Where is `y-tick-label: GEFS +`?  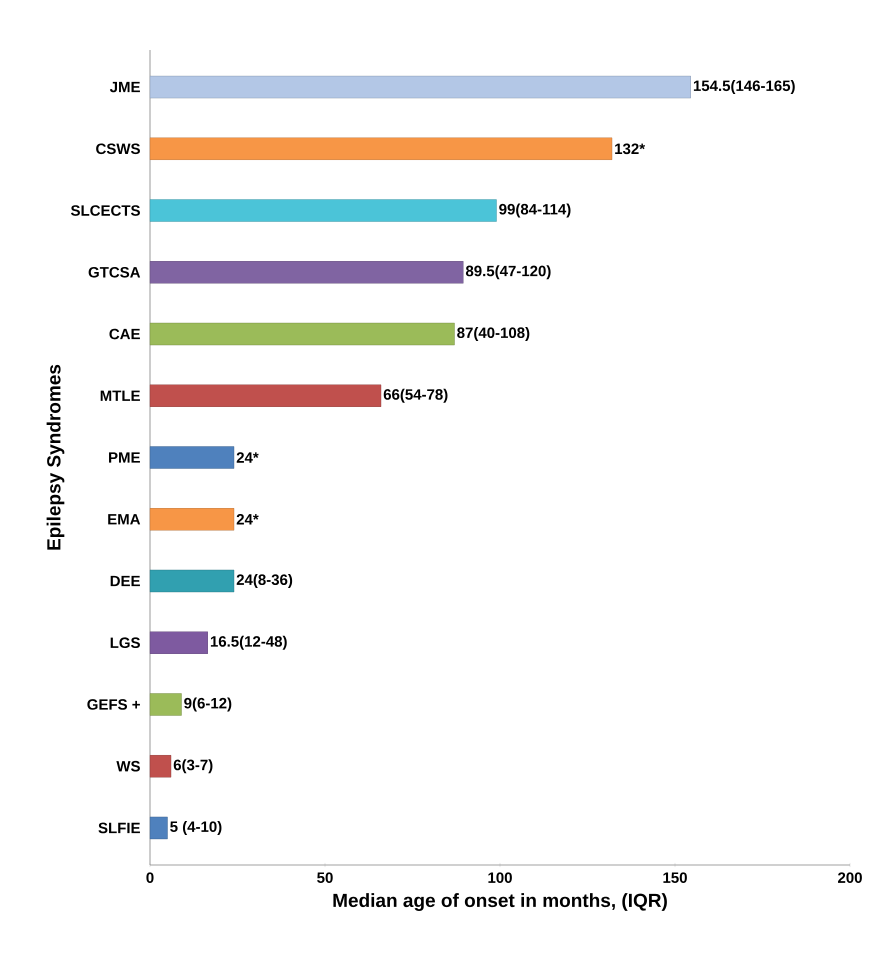 y-tick-label: GEFS + is located at coordinates (113, 704).